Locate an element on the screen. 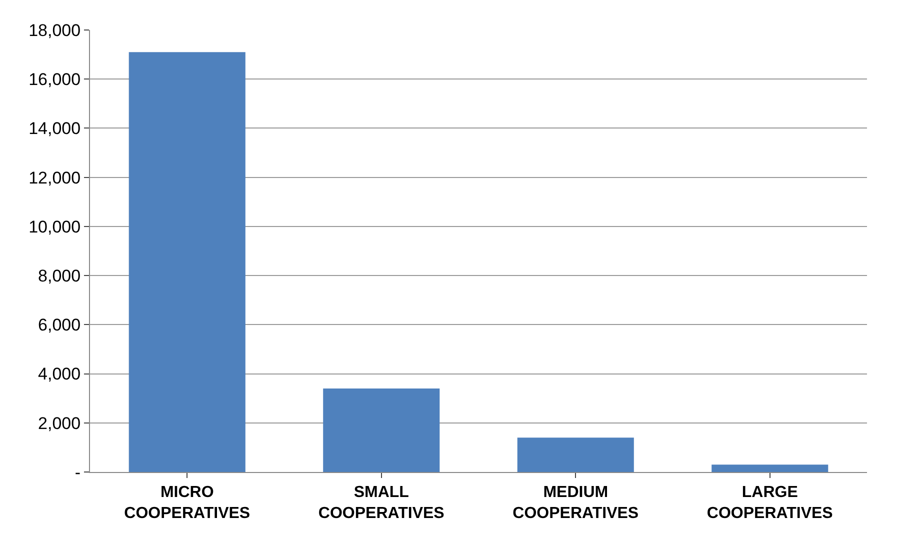 Image resolution: width=897 pixels, height=552 pixels. y-tick-label: 4,000 is located at coordinates (59, 374).